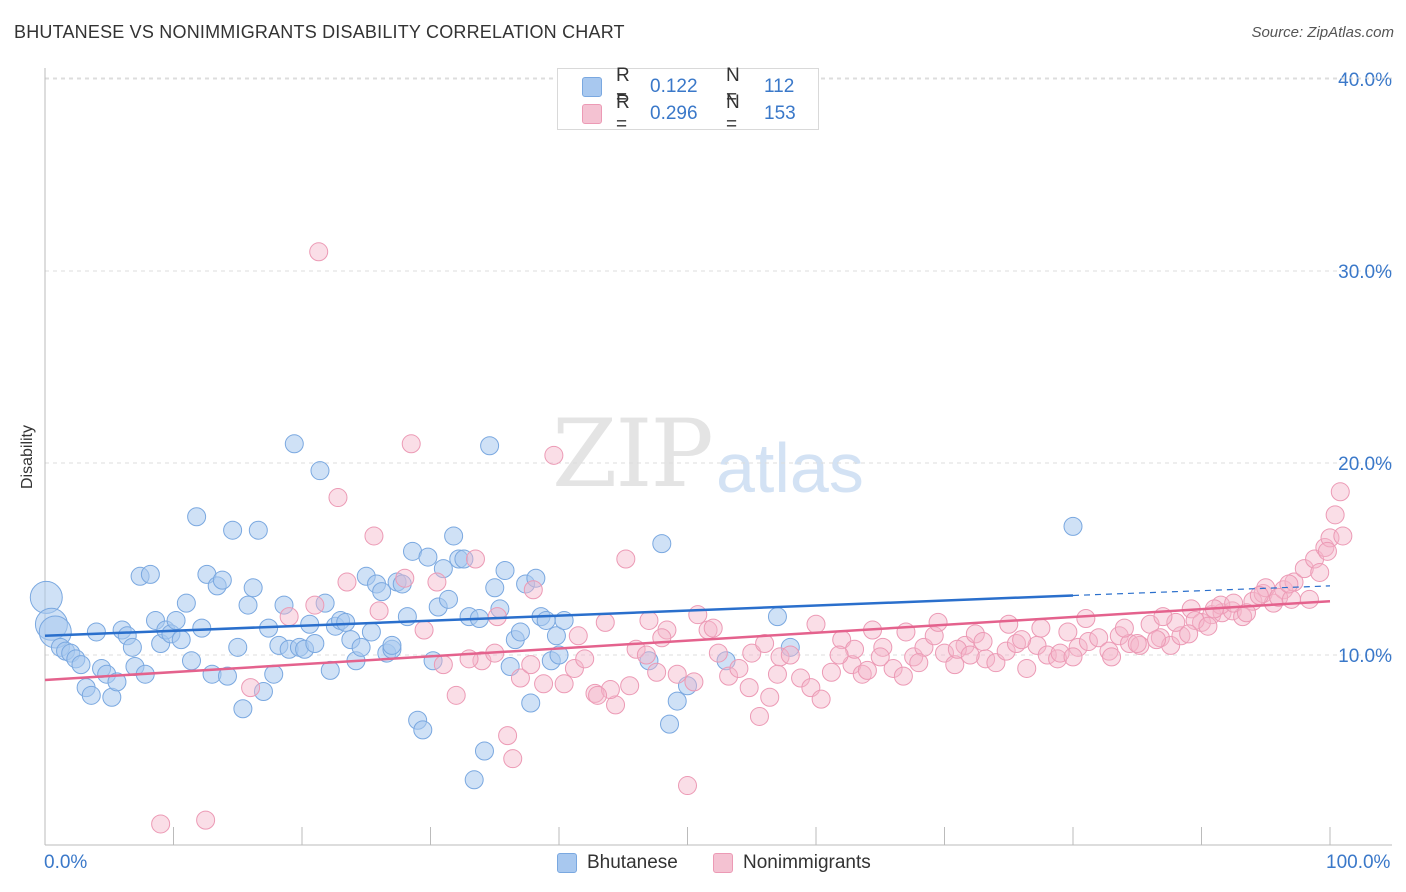 The height and width of the screenshot is (892, 1406). What do you see at coordinates (723, 863) in the screenshot?
I see `bottom-legend-swatch-pink` at bounding box center [723, 863].